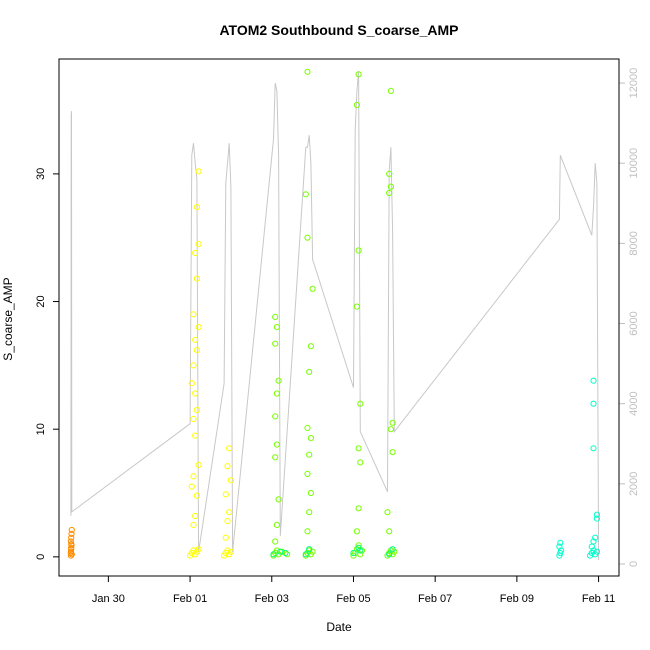  Describe the element at coordinates (339, 627) in the screenshot. I see `x-axis-label: Date` at that location.